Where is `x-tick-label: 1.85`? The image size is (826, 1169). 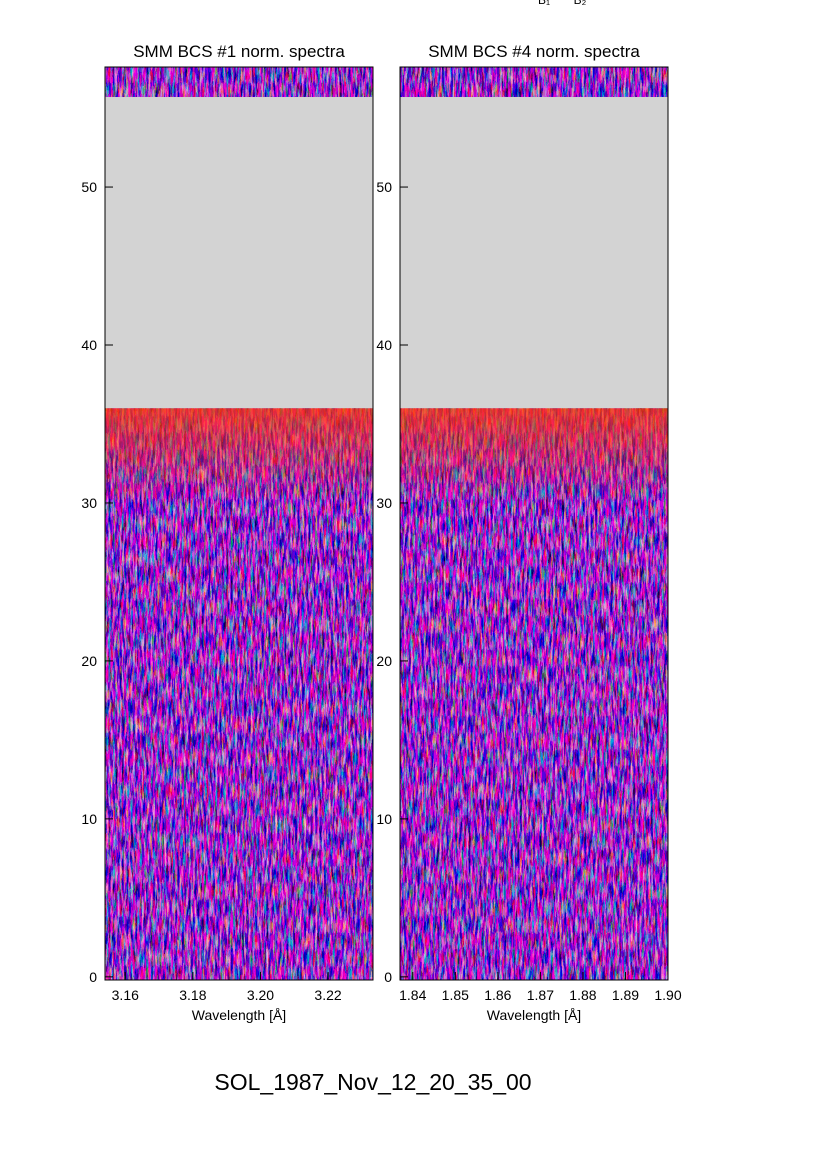 x-tick-label: 1.85 is located at coordinates (455, 995).